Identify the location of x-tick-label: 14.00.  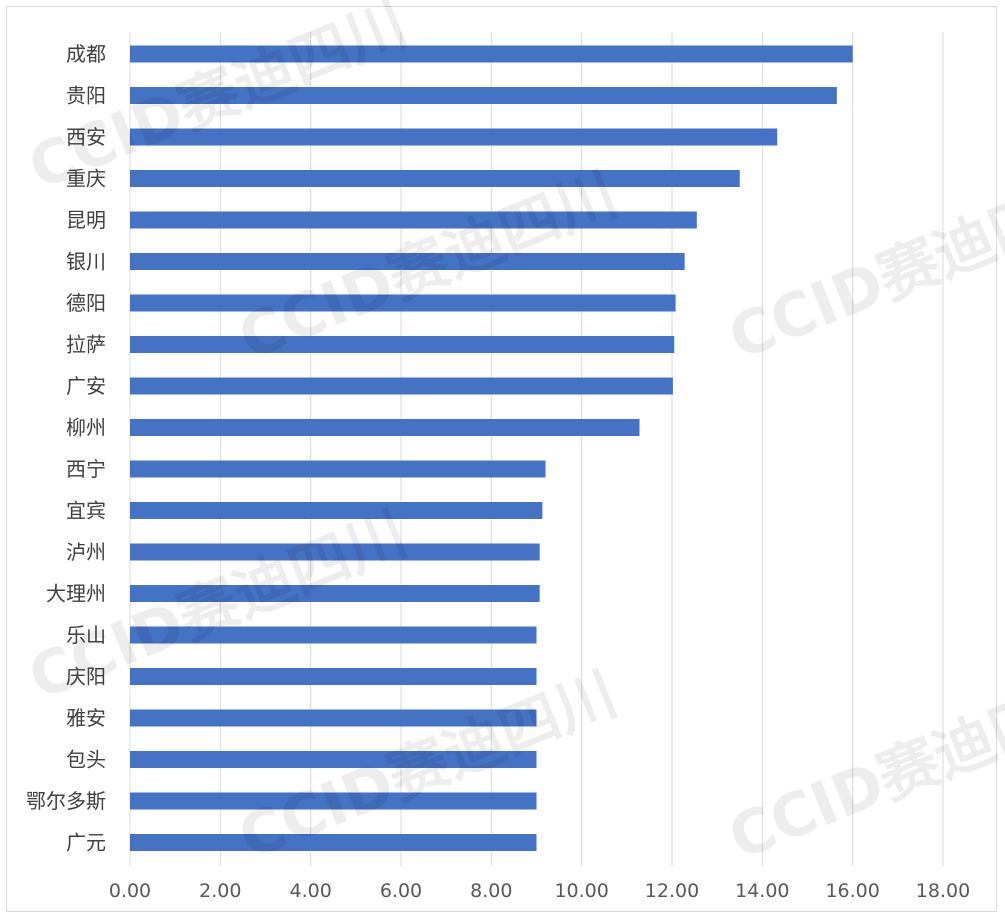
(762, 891).